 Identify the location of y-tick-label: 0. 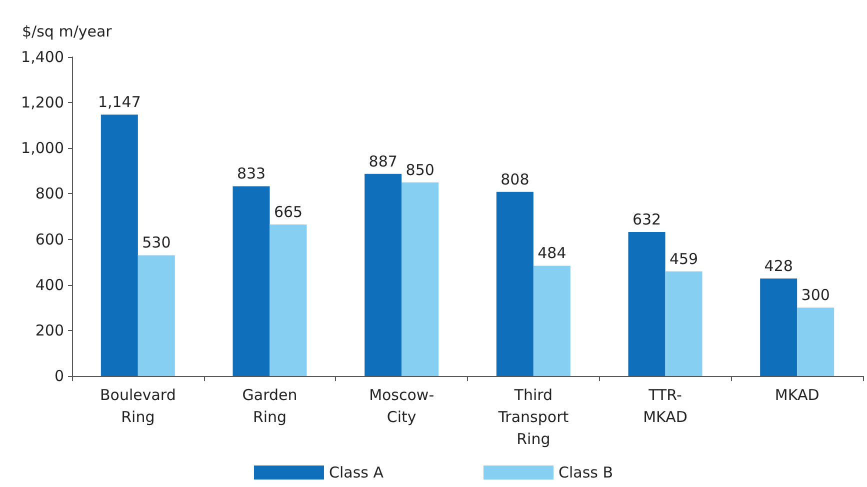
(59, 376).